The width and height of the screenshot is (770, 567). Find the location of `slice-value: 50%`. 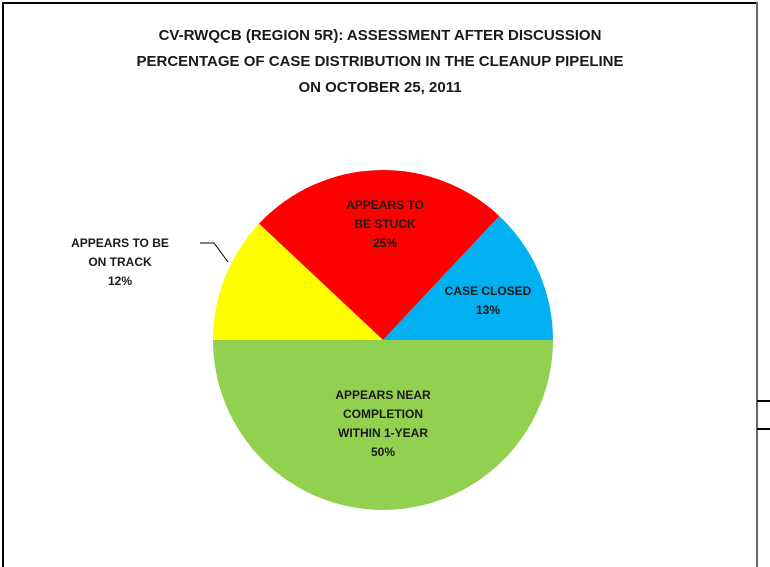

slice-value: 50% is located at coordinates (383, 452).